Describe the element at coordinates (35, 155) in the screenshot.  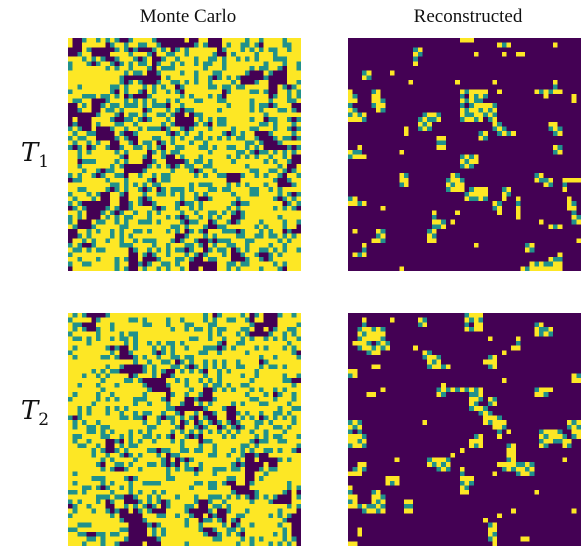
I see `row-label-t1: T1` at that location.